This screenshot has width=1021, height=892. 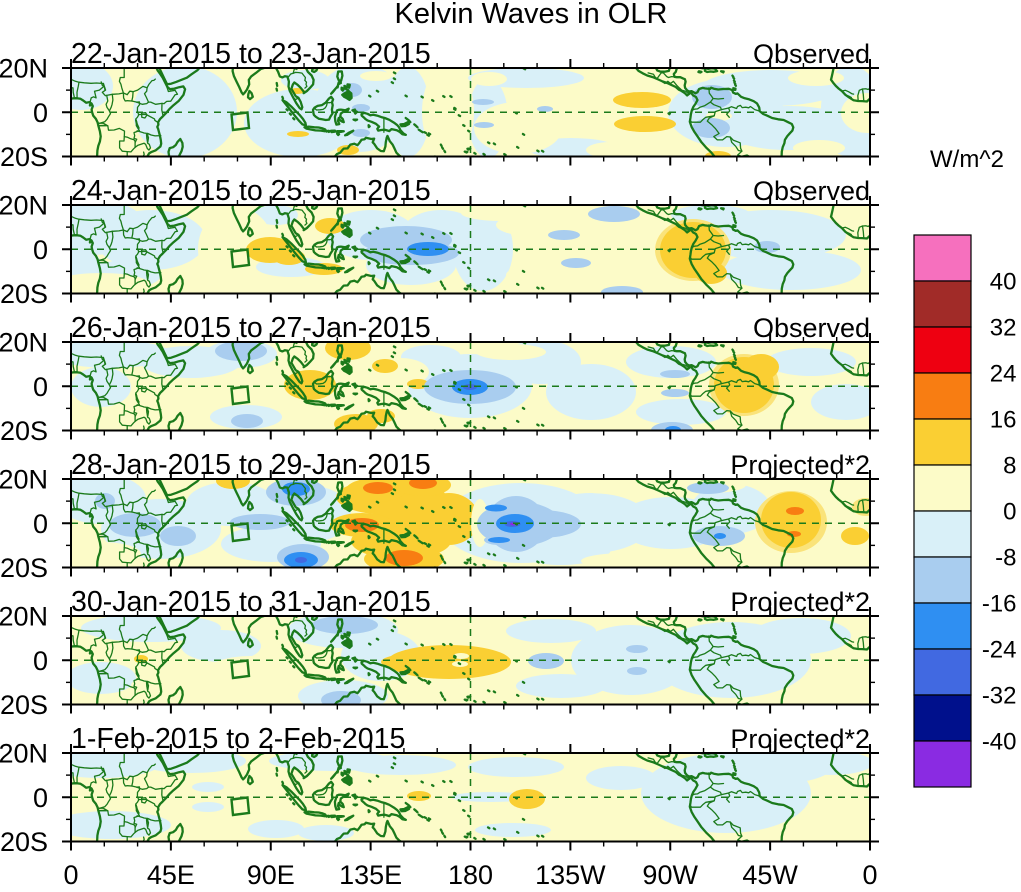 I want to click on svg-text: -16, so click(x=999, y=604).